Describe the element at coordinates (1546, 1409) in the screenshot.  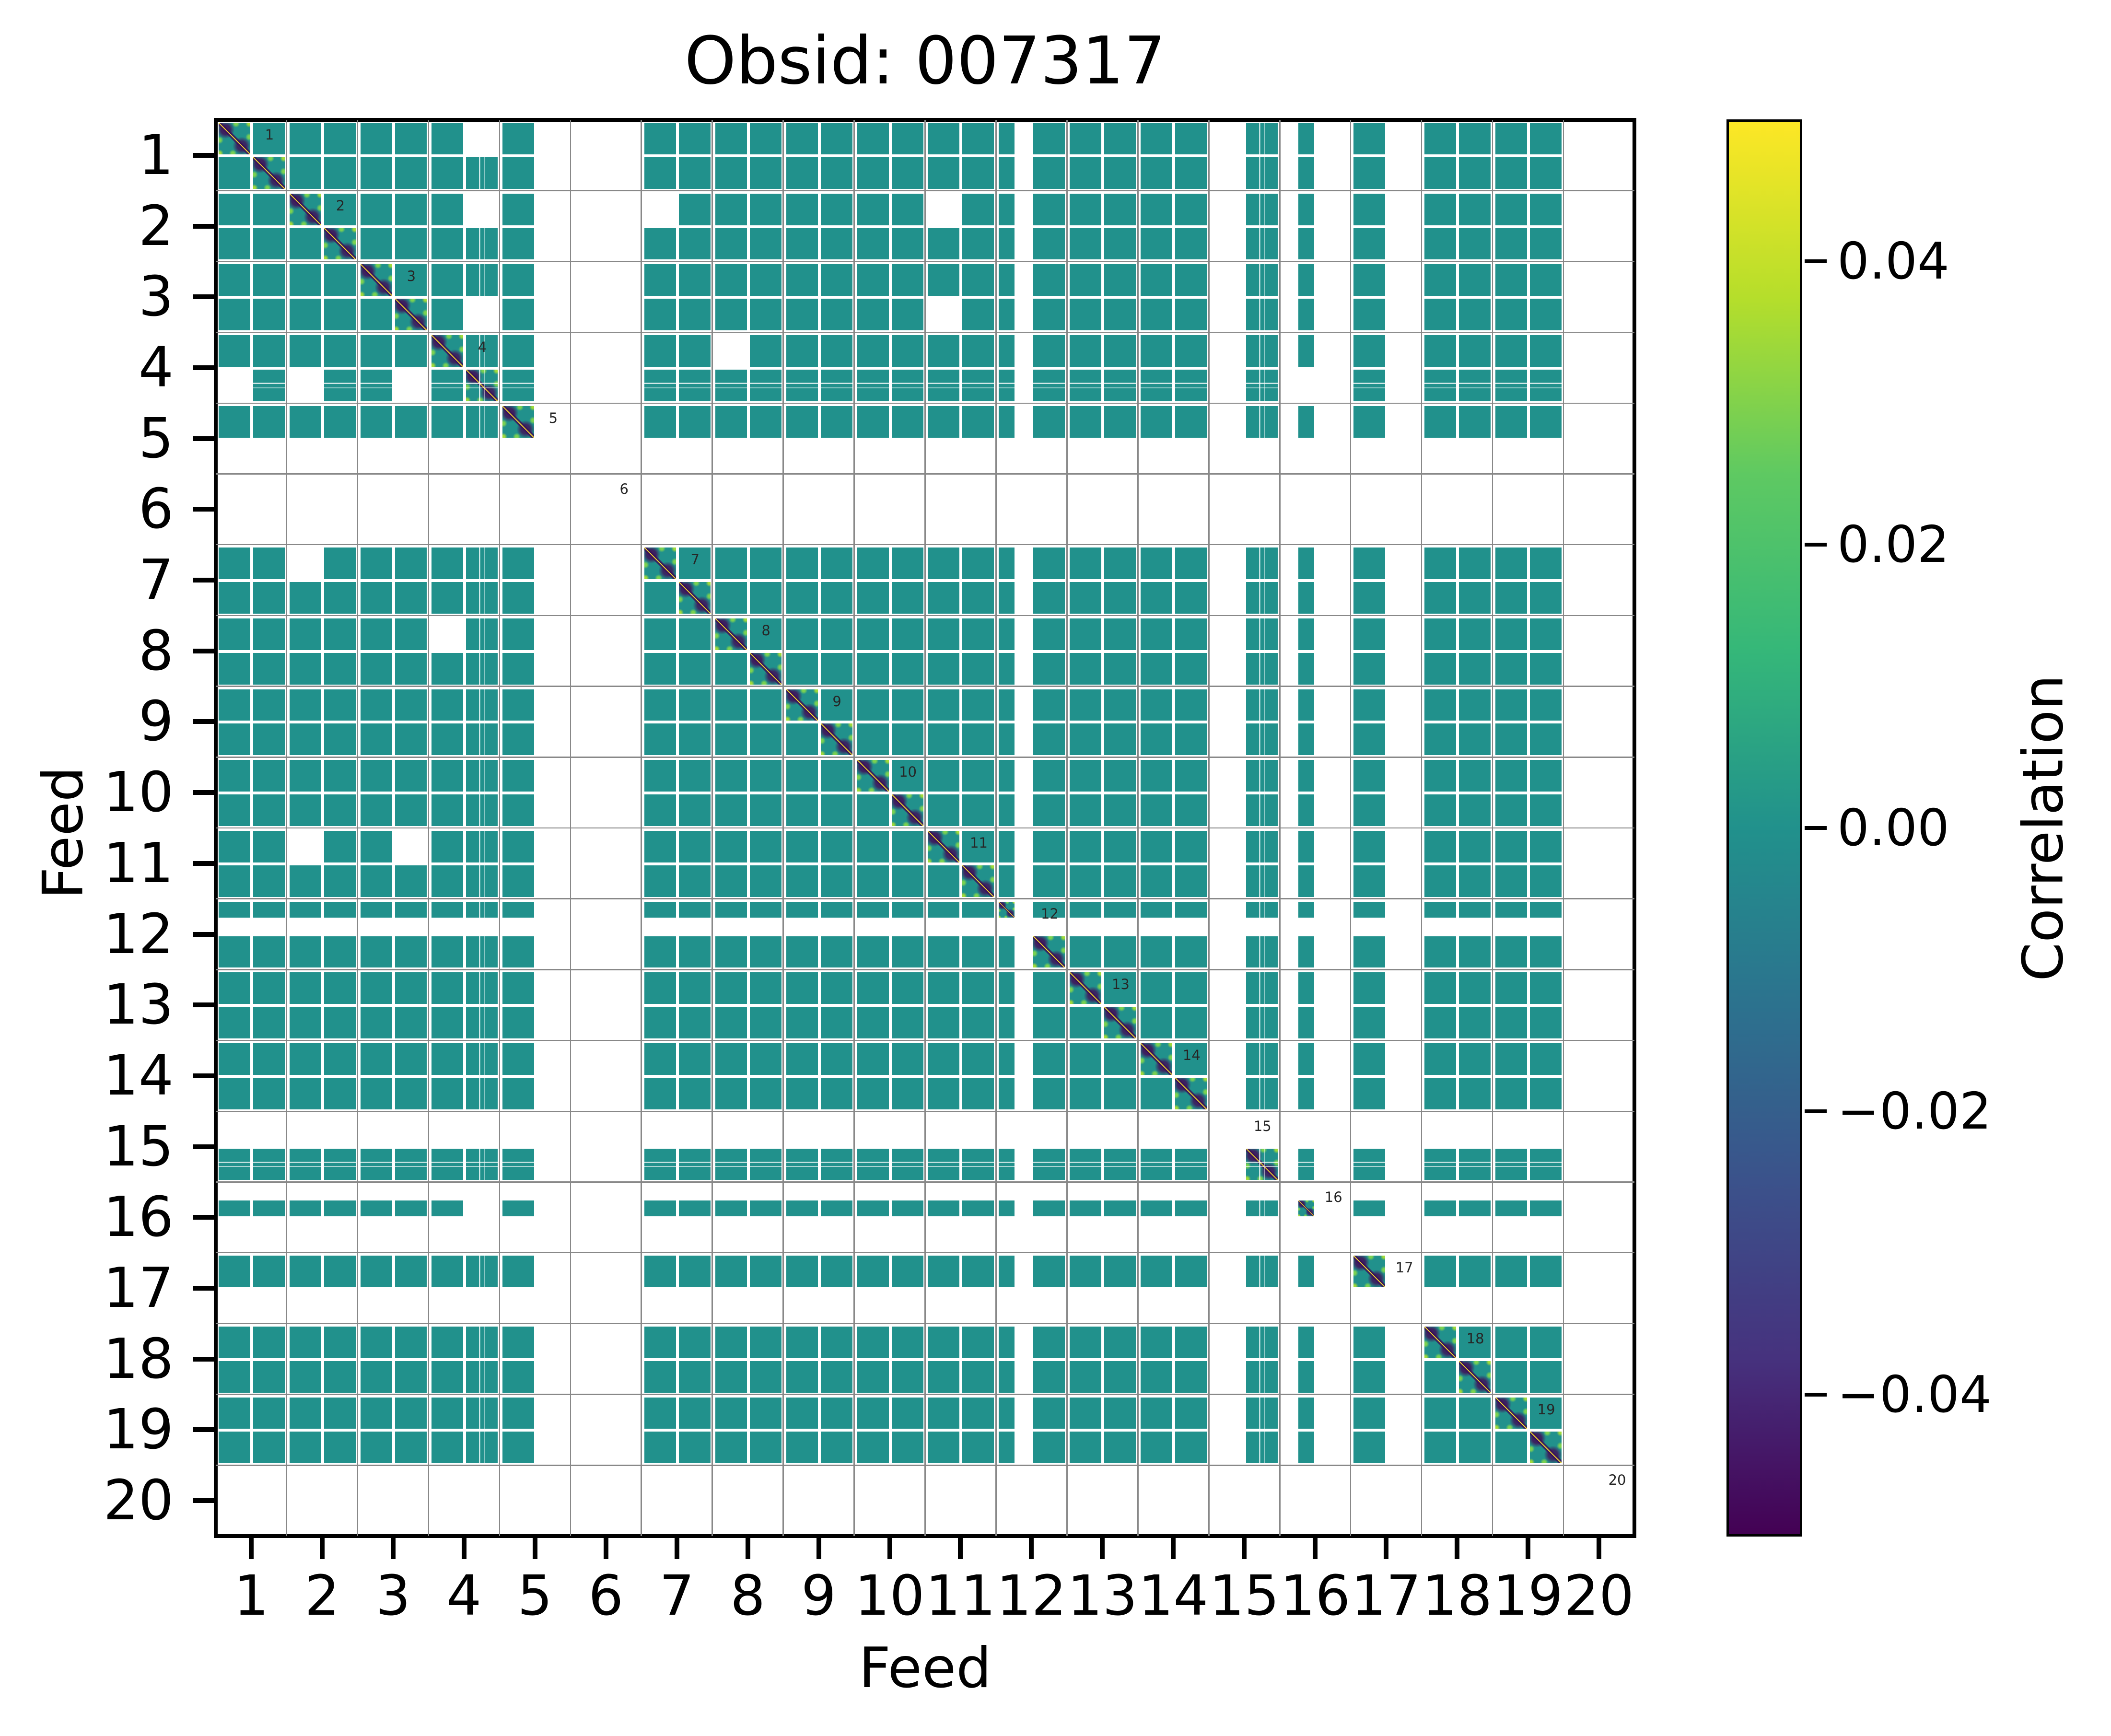
I see `feed-diagonal-label: 19` at that location.